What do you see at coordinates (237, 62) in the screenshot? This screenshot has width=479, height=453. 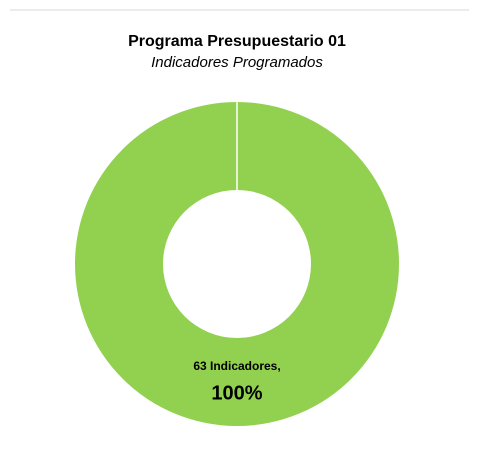 I see `chart-subtitle: Indicadores Programados` at bounding box center [237, 62].